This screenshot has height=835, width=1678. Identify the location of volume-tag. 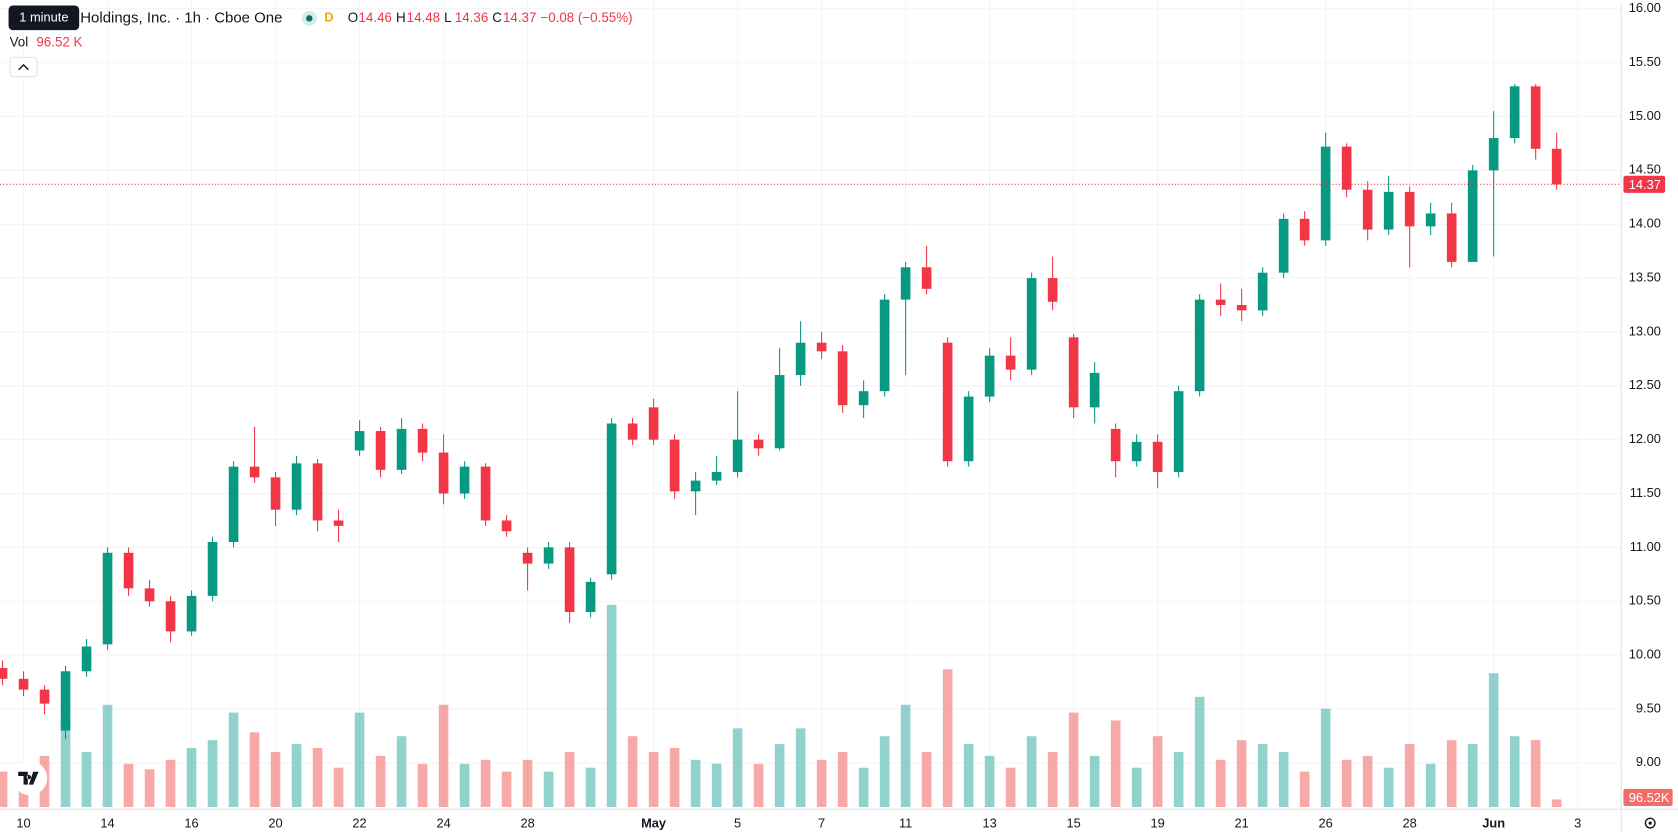
(1648, 797).